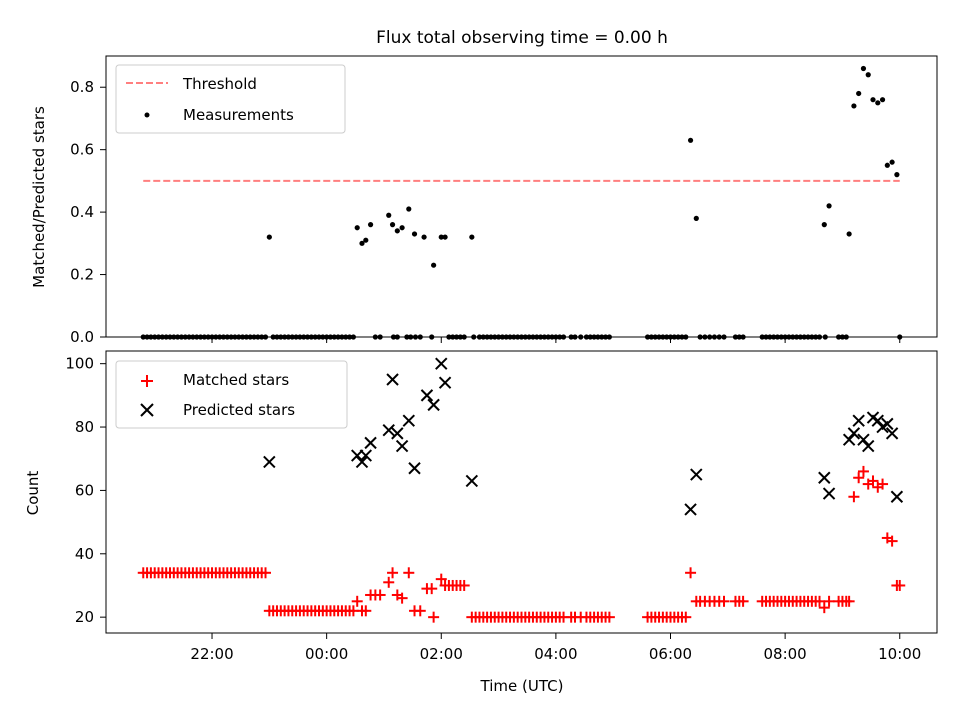 The image size is (960, 720). What do you see at coordinates (238, 115) in the screenshot?
I see `measurements-legend-label: Measurements` at bounding box center [238, 115].